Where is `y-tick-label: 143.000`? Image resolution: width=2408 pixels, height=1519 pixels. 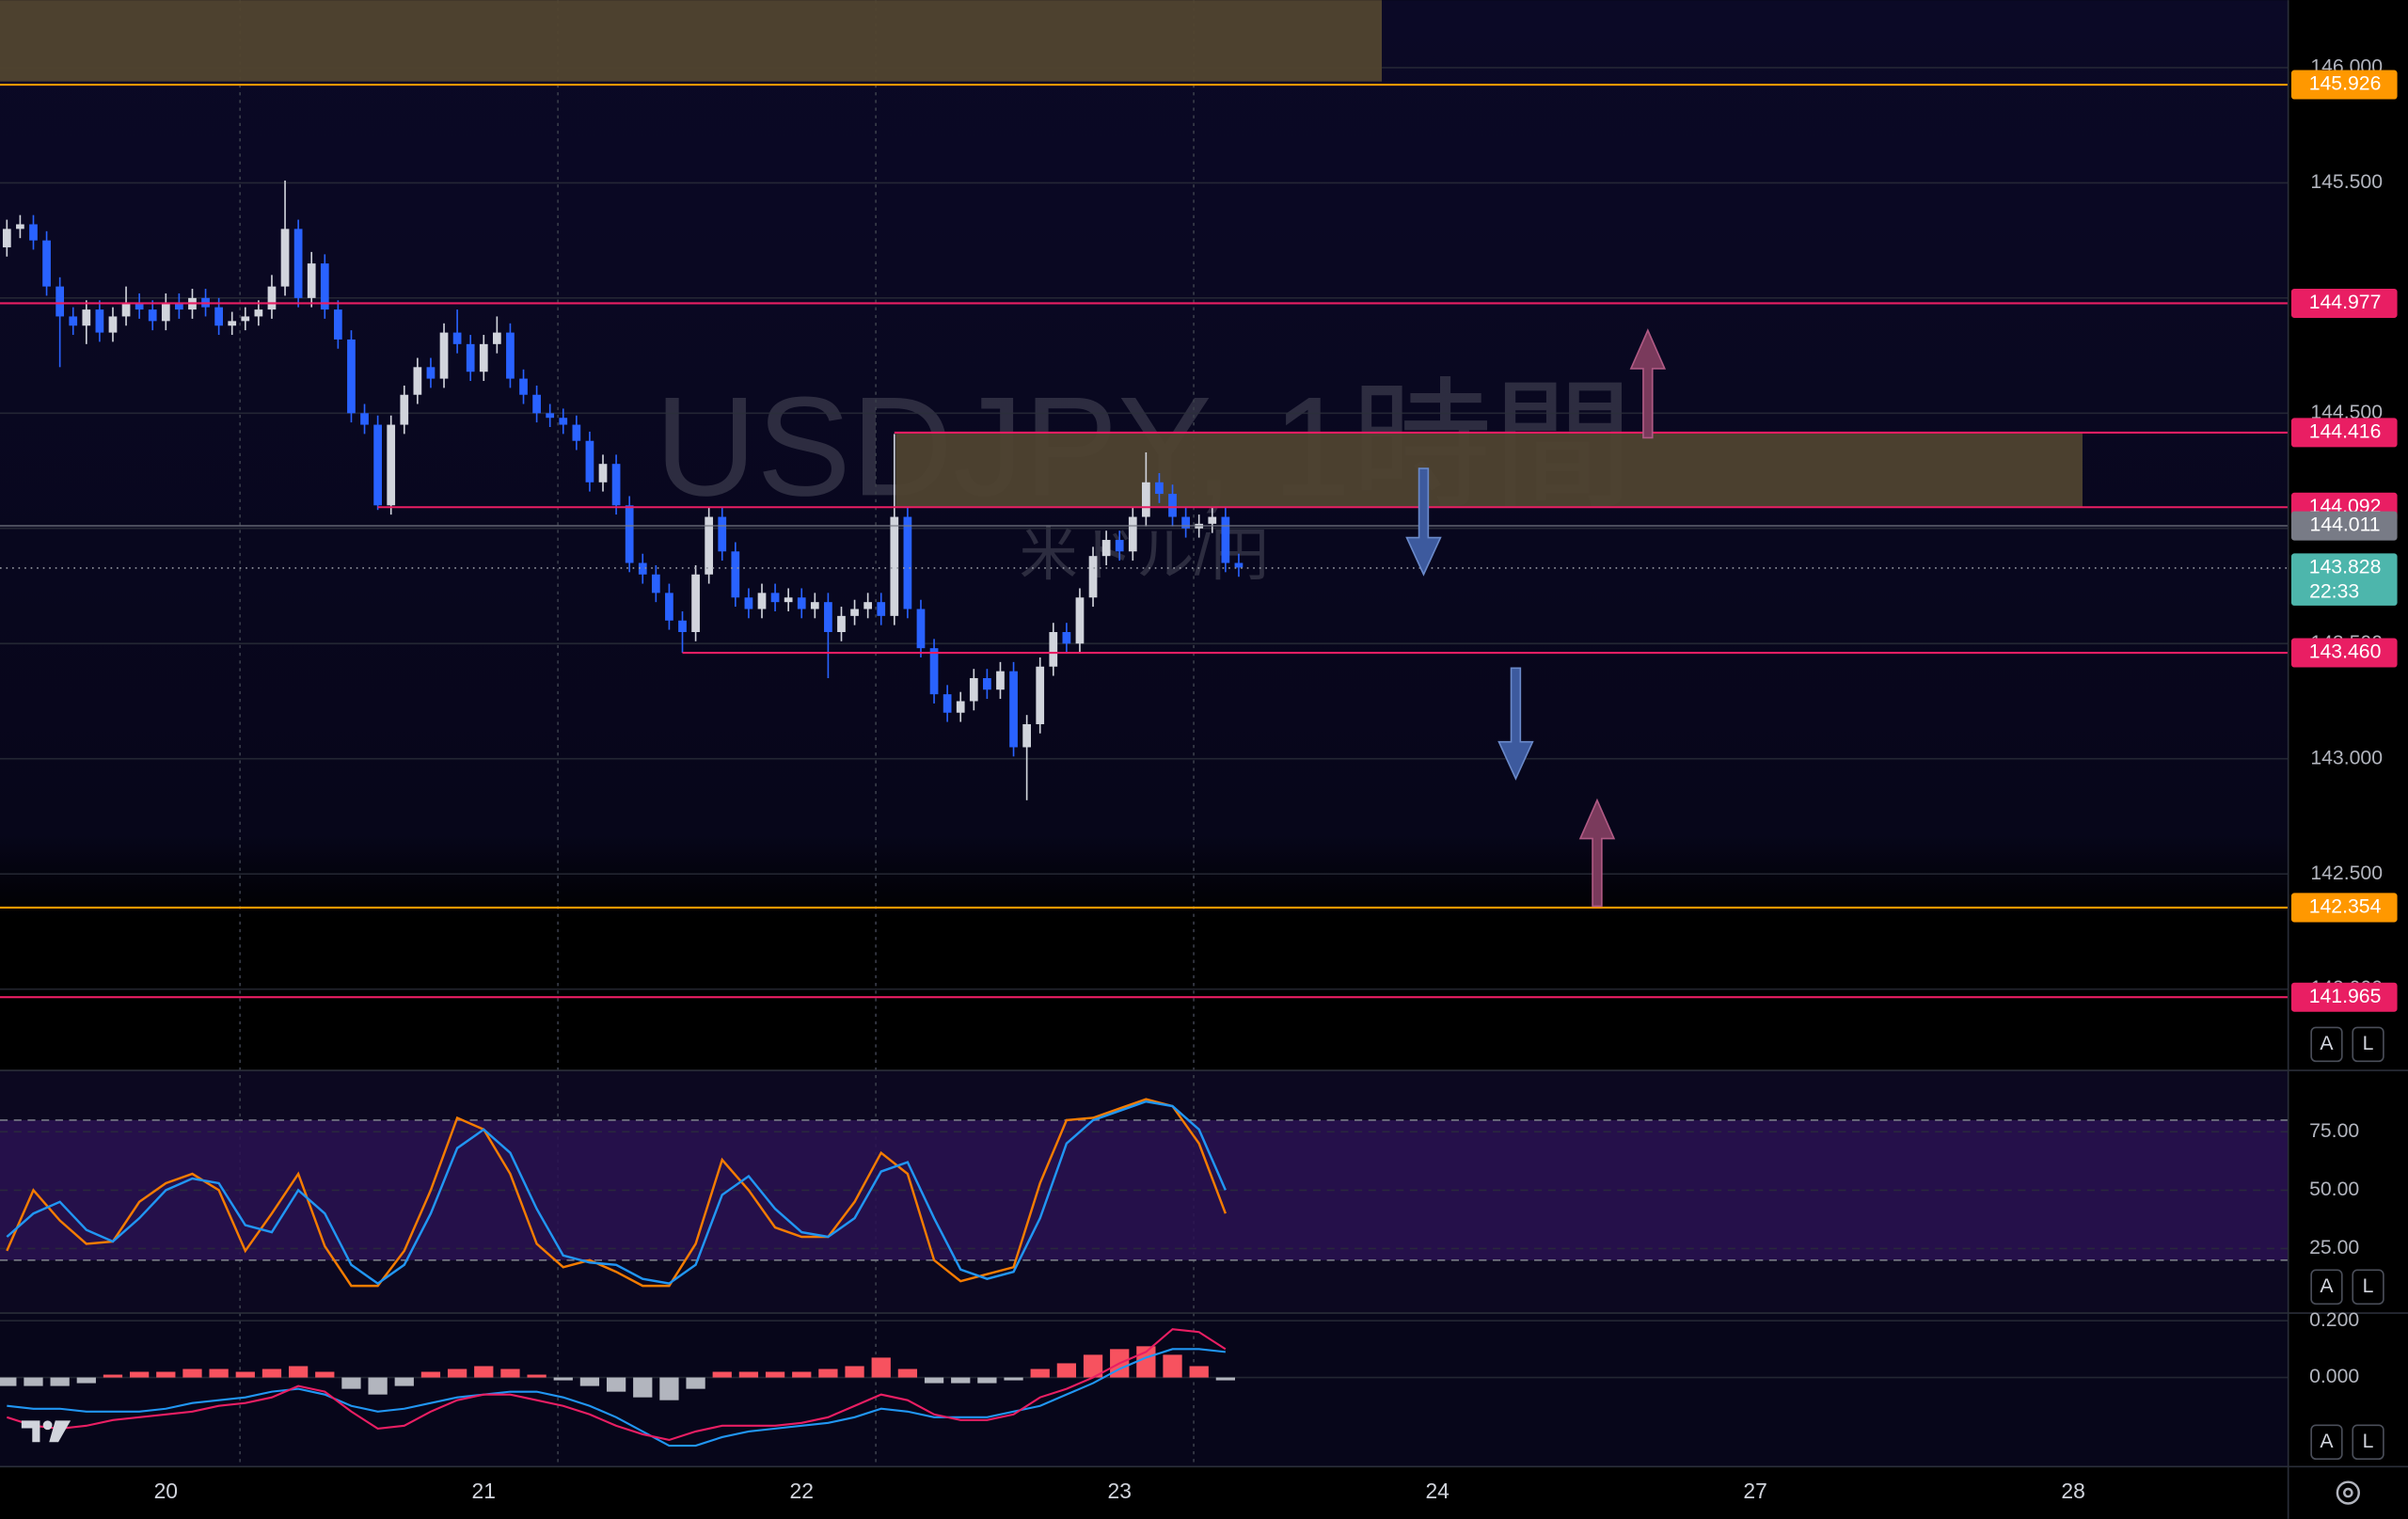
y-tick-label: 143.000 is located at coordinates (2347, 757).